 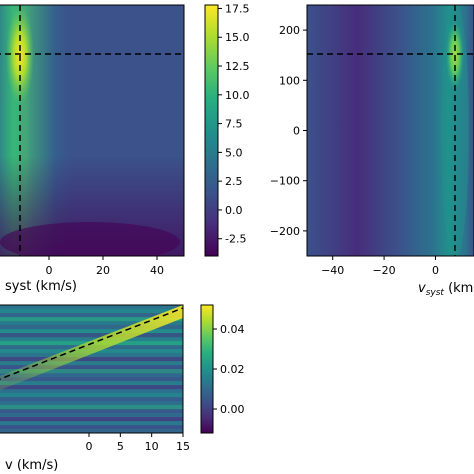 What do you see at coordinates (31, 465) in the screenshot?
I see `bottom-left-x-label: v (km/s)` at bounding box center [31, 465].